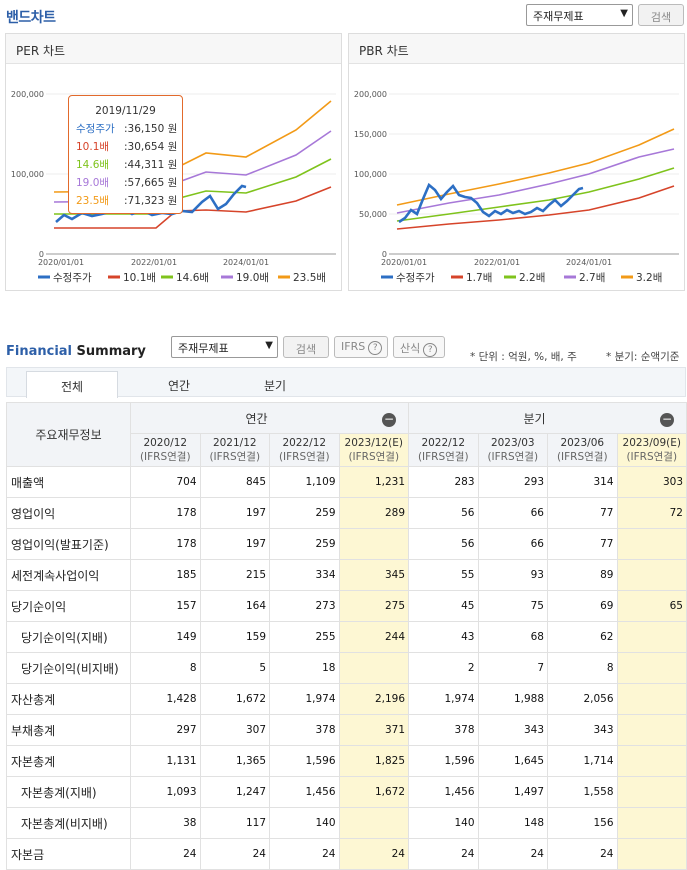  I want to click on row-label: 부채총계, so click(68, 730).